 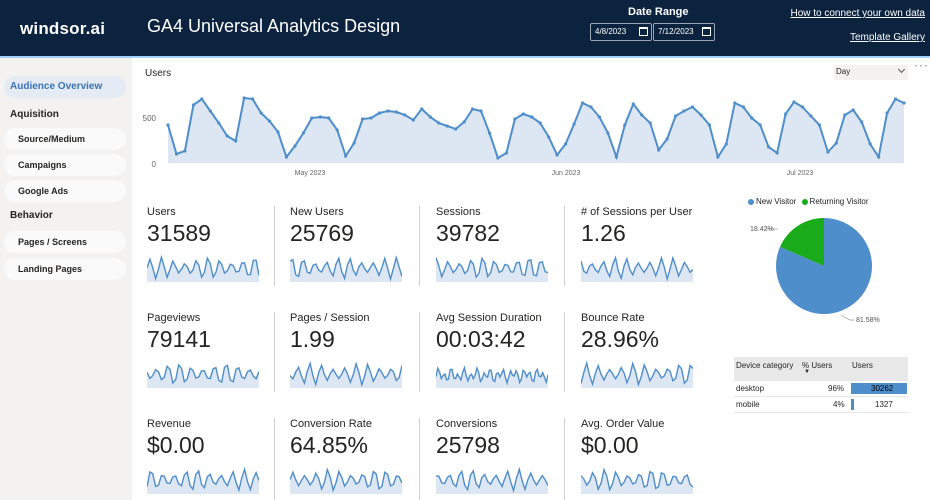 I want to click on pie-slice-new-visitor, so click(x=823, y=266).